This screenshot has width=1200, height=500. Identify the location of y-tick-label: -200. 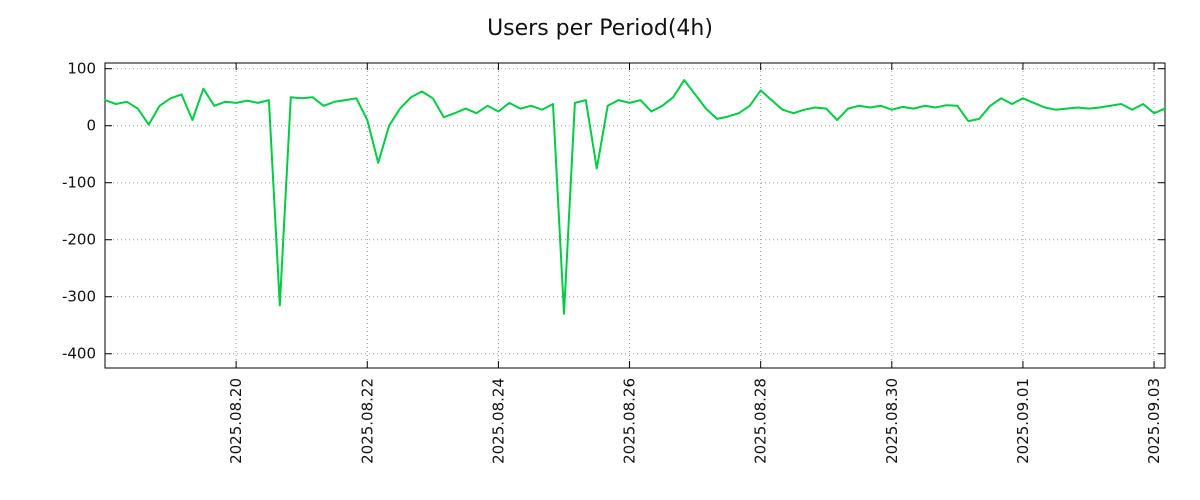
(79, 240).